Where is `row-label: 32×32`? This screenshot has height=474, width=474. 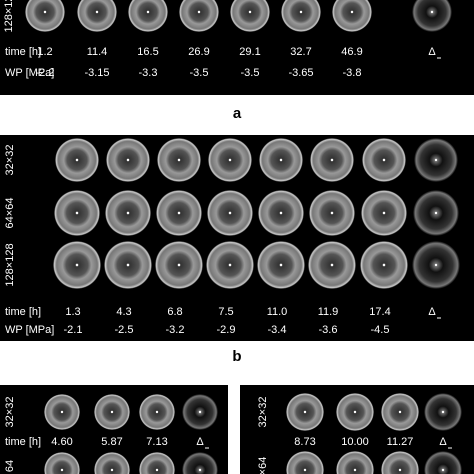
row-label: 32×32 is located at coordinates (263, 412).